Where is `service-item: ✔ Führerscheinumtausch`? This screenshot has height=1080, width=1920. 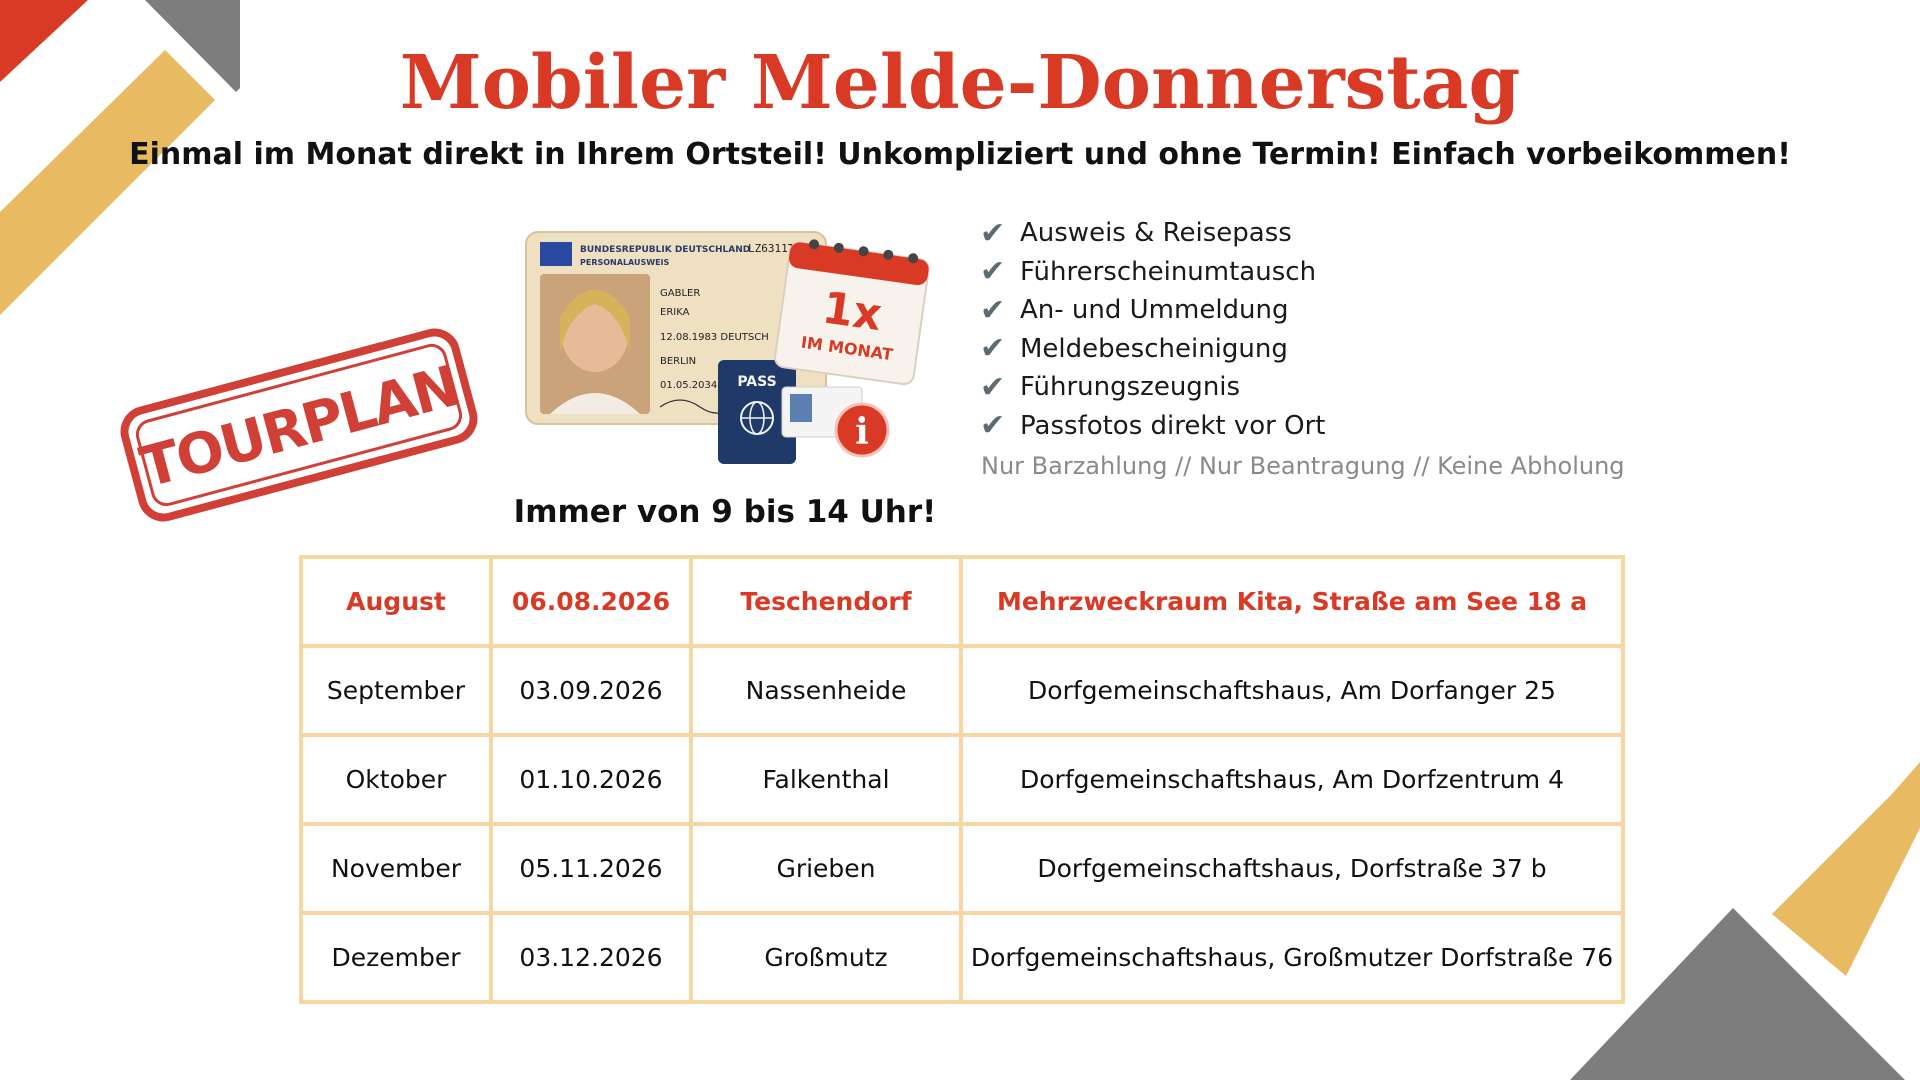 service-item: ✔ Führerscheinumtausch is located at coordinates (1152, 272).